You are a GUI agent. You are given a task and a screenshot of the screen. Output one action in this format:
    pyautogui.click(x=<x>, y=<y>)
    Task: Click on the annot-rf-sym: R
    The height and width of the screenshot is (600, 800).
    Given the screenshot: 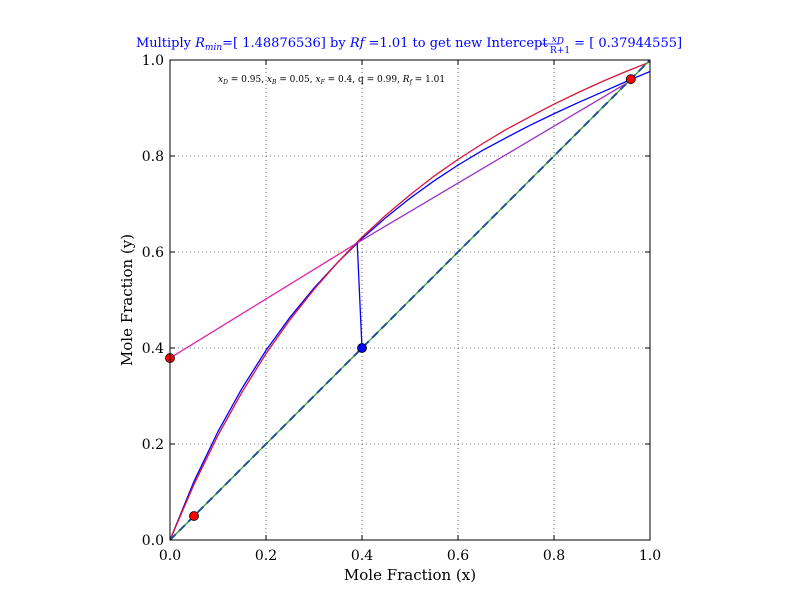 What is the action you would take?
    pyautogui.click(x=406, y=80)
    